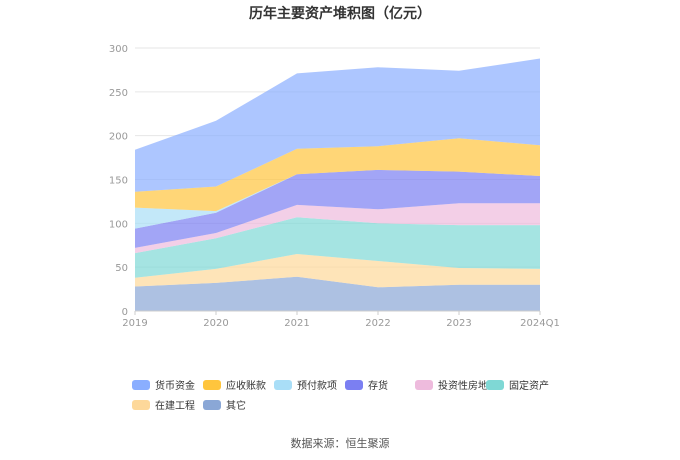 This screenshot has height=460, width=680. Describe the element at coordinates (134, 323) in the screenshot. I see `x-tick-label: 2019` at that location.